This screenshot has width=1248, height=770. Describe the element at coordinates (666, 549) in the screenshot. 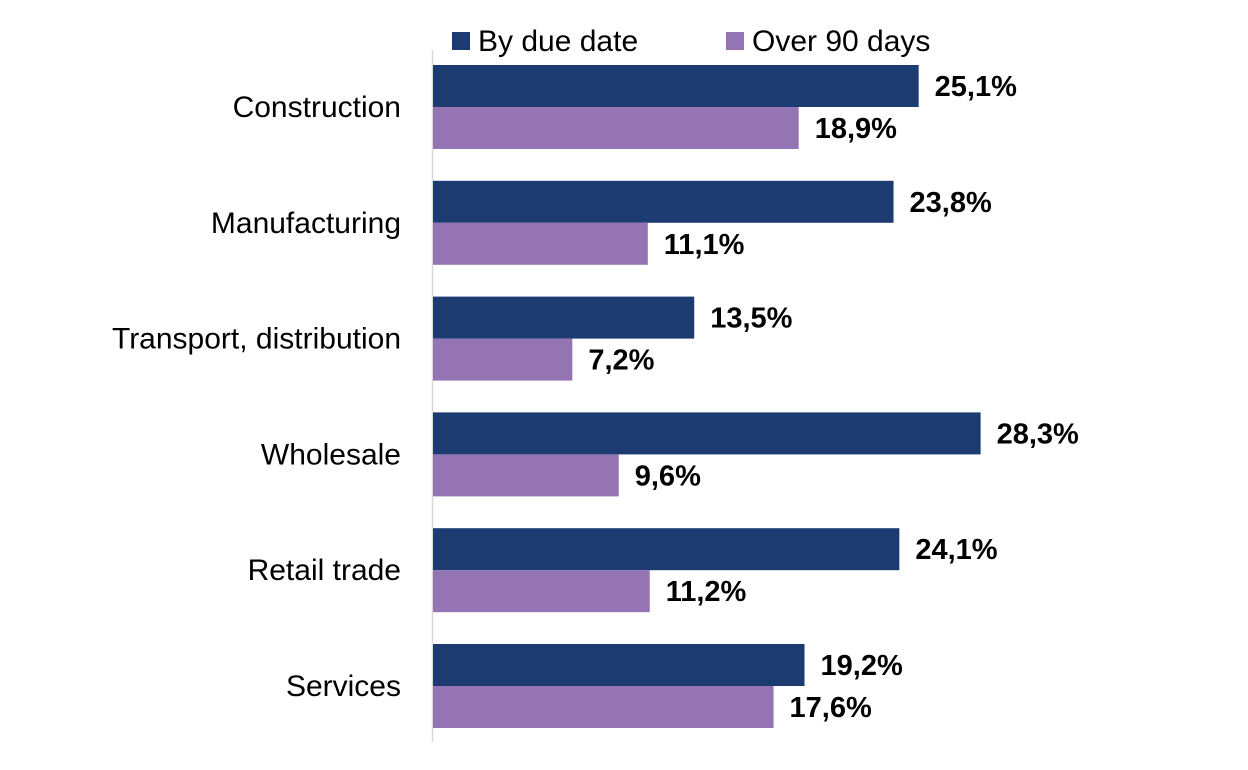

I see `bar-by-due-date-retail-trade` at that location.